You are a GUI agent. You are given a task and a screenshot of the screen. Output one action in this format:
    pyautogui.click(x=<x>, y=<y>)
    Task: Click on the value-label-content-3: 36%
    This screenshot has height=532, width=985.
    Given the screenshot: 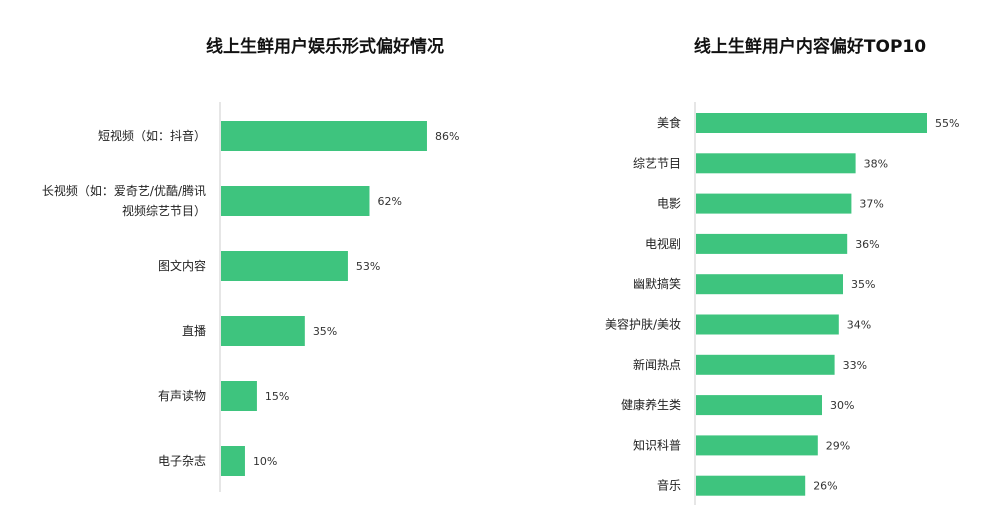 What is the action you would take?
    pyautogui.click(x=867, y=244)
    